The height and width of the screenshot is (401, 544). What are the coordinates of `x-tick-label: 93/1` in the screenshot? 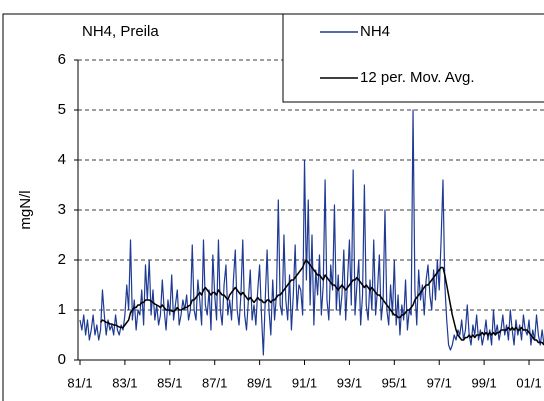 It's located at (349, 382).